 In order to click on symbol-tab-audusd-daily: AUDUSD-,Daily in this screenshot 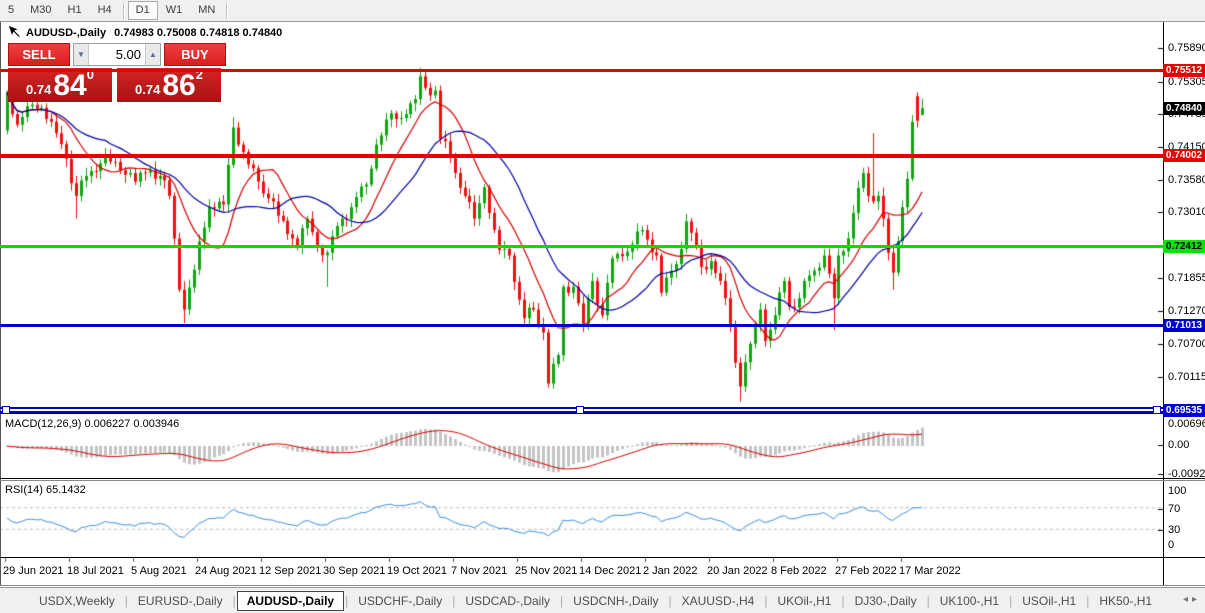, I will do `click(290, 600)`.